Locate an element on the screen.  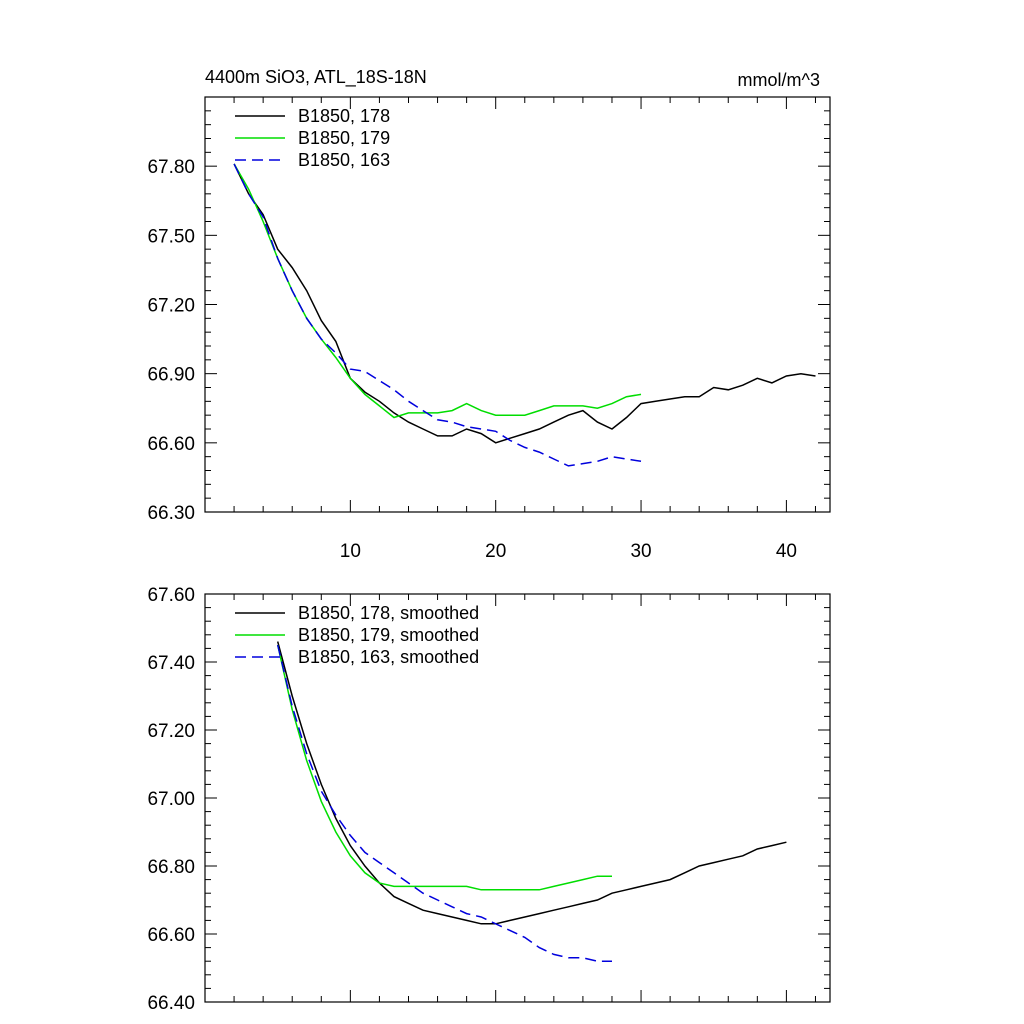
y-axis: 66.40 66.60 66.80 67.00 67.20 67.40 67.60 is located at coordinates (171, 799).